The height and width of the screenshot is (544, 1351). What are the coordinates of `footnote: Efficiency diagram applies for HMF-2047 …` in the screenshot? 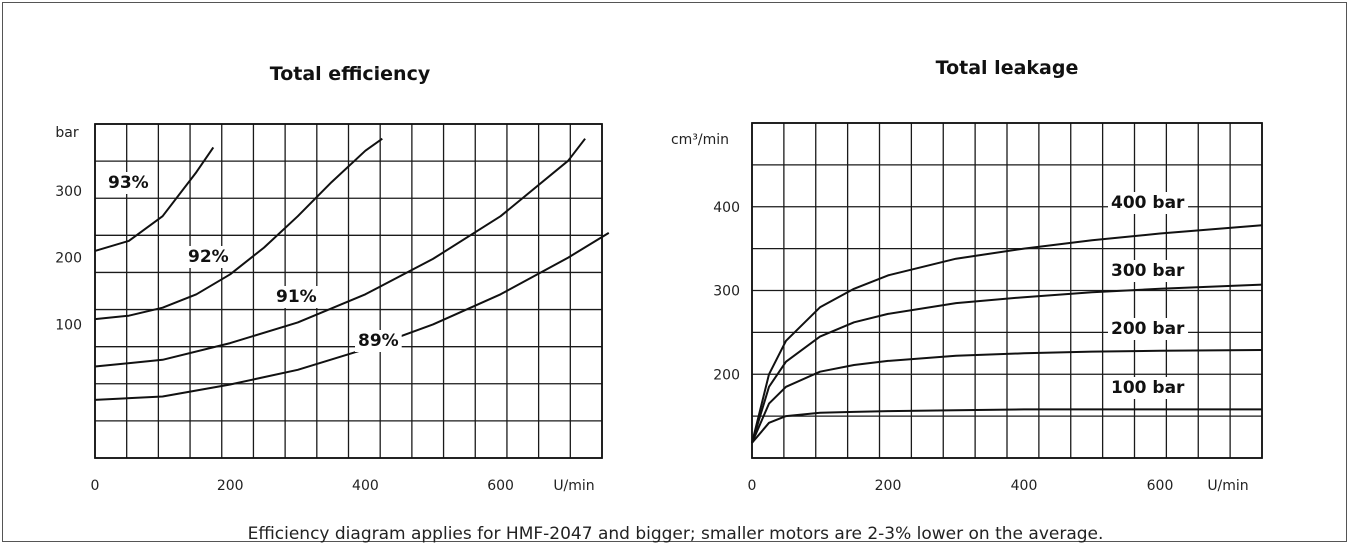 It's located at (675, 534).